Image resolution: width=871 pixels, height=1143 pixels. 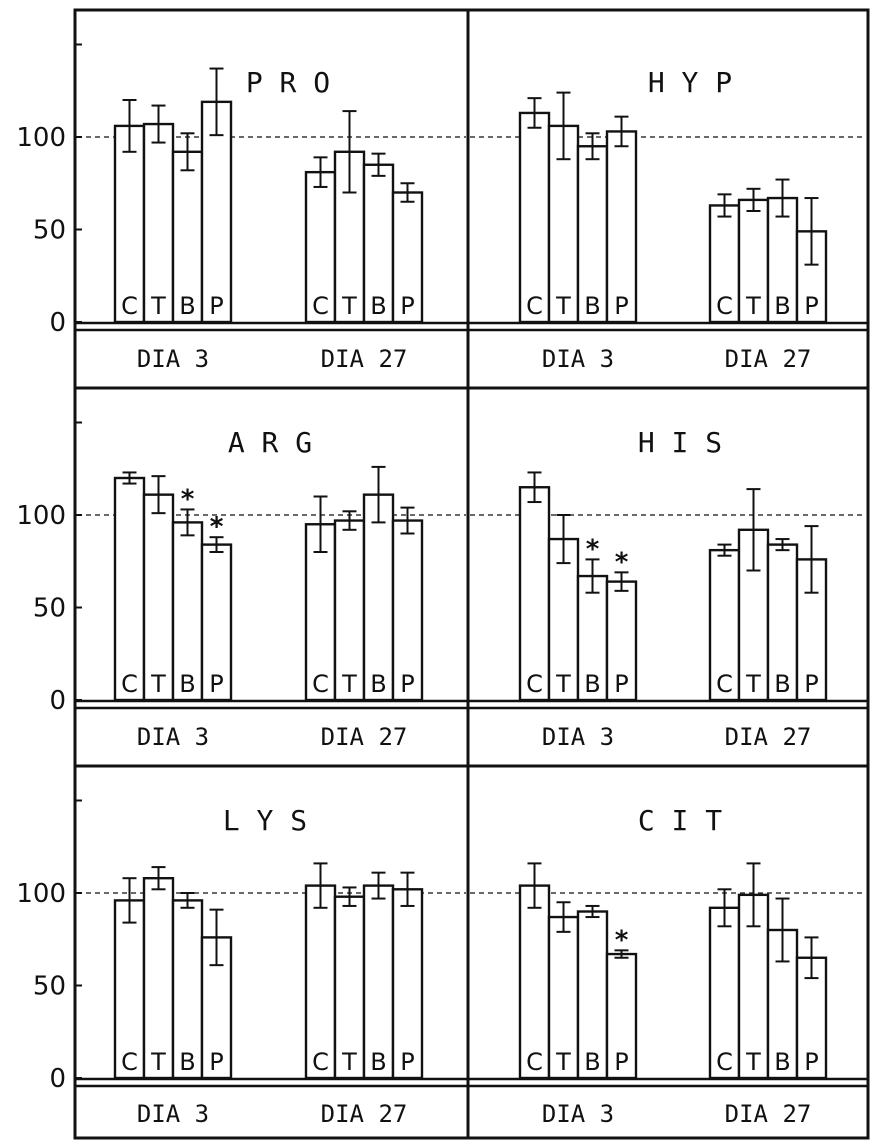 I want to click on y-axis-labels: 0 50 100 0 50 100 0 50 100, so click(x=49, y=568).